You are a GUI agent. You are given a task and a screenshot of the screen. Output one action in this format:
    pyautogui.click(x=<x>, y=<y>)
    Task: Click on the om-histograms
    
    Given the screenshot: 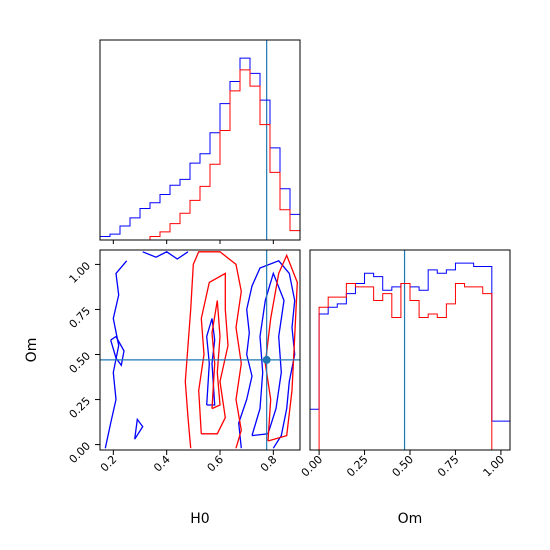 What is the action you would take?
    pyautogui.click(x=410, y=350)
    